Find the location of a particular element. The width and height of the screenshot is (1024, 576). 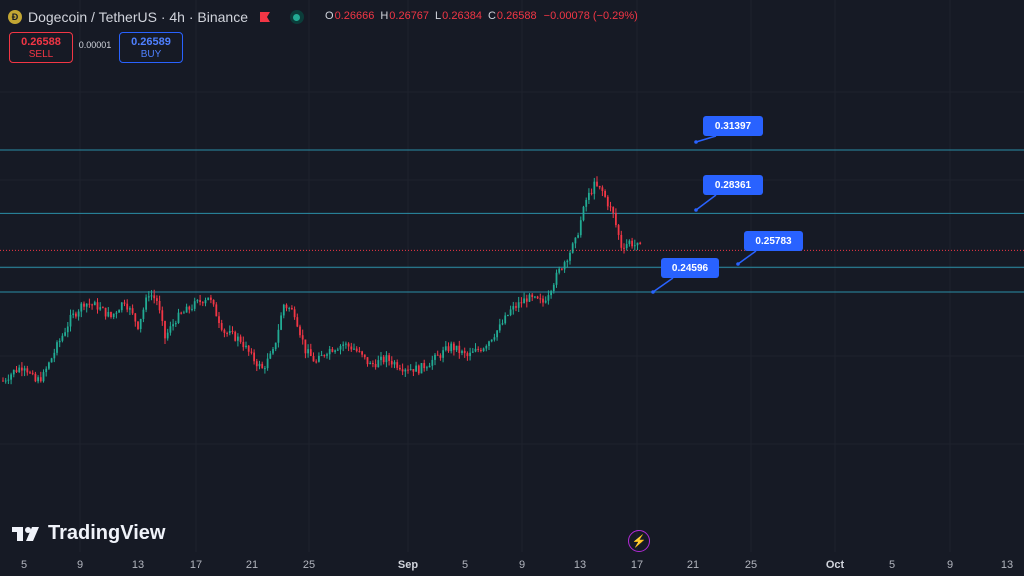

open-label: O is located at coordinates (329, 16).